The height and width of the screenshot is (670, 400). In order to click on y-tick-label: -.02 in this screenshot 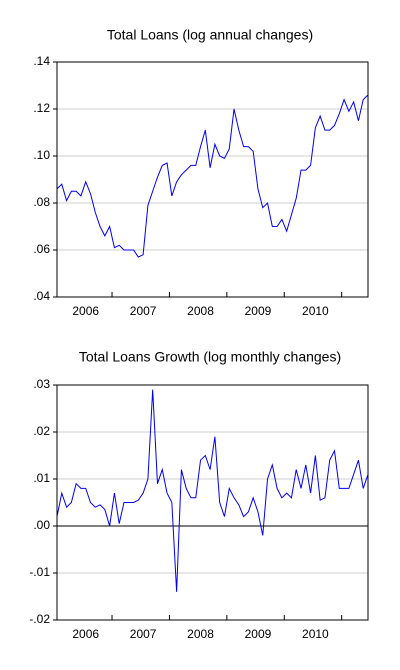, I will do `click(39, 619)`.